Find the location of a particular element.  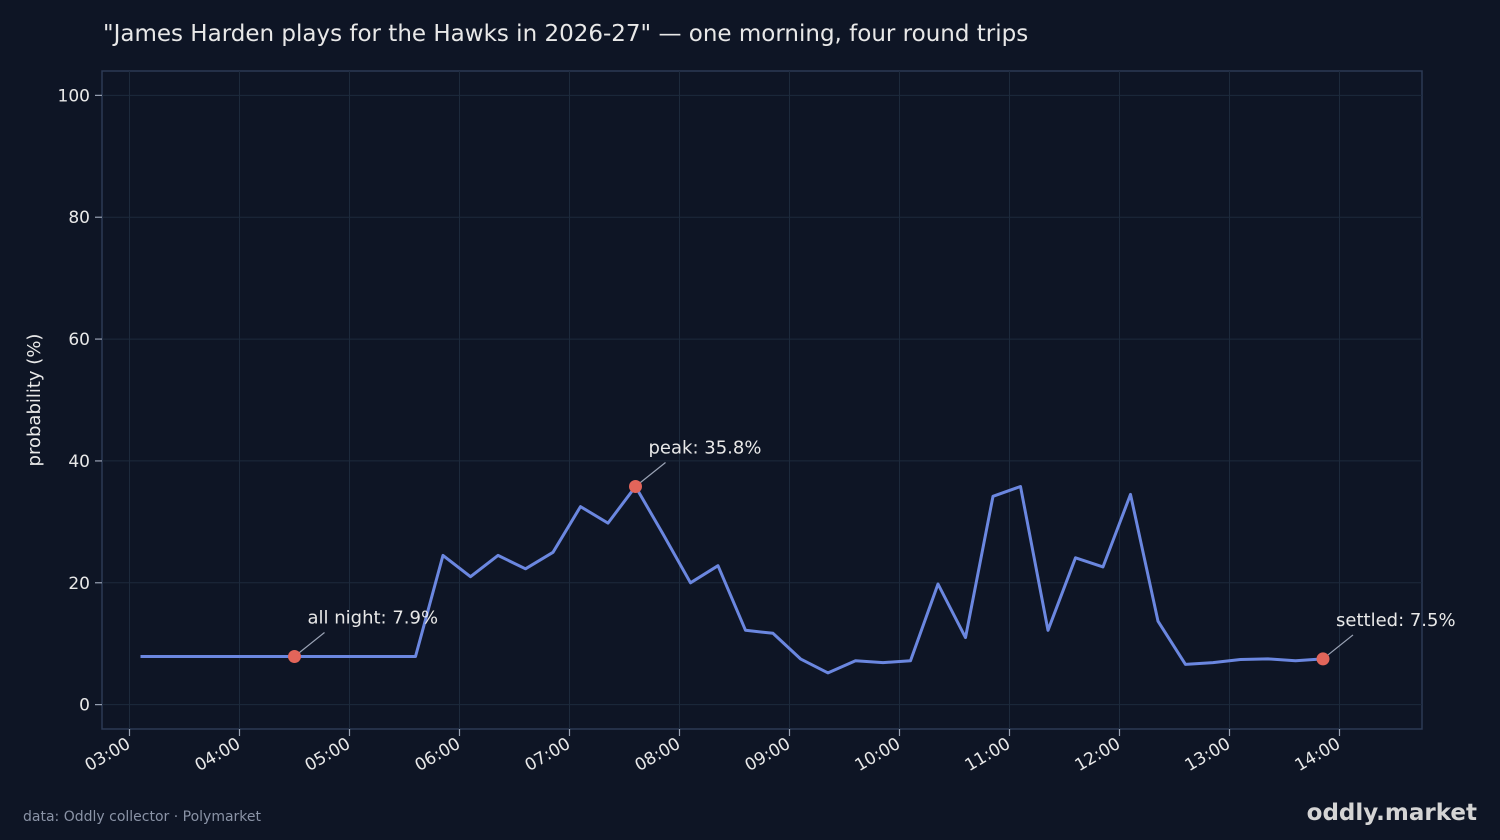

x-tick-label: 04:00 is located at coordinates (218, 755).